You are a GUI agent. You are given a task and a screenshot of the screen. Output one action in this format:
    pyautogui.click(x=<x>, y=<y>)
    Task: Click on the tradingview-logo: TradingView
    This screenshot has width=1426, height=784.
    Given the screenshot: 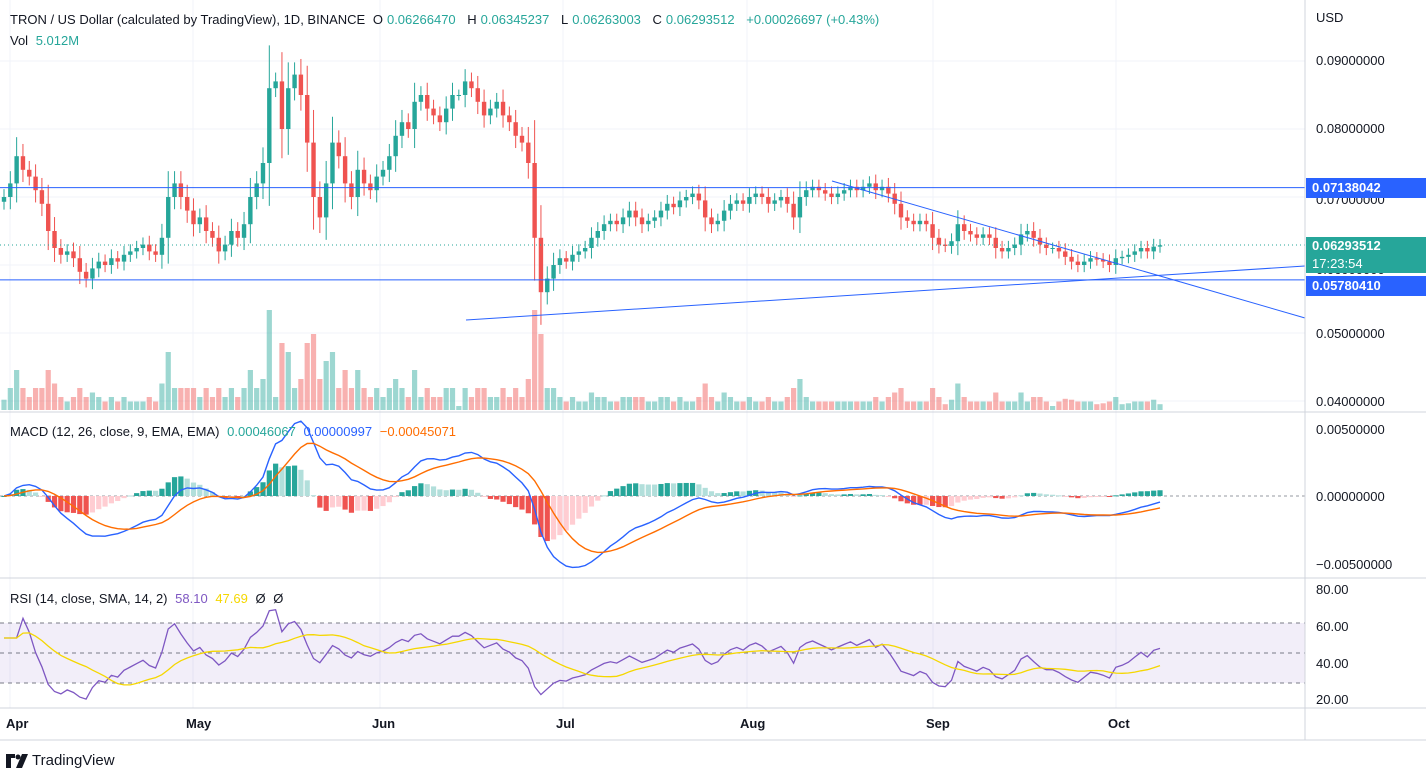 What is the action you would take?
    pyautogui.click(x=60, y=760)
    